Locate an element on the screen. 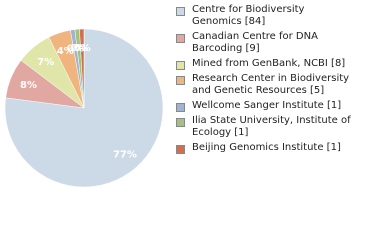 Image resolution: width=380 pixels, height=240 pixels. legend-item: Centre for Biodiversity Genomics [84] is located at coordinates (263, 16).